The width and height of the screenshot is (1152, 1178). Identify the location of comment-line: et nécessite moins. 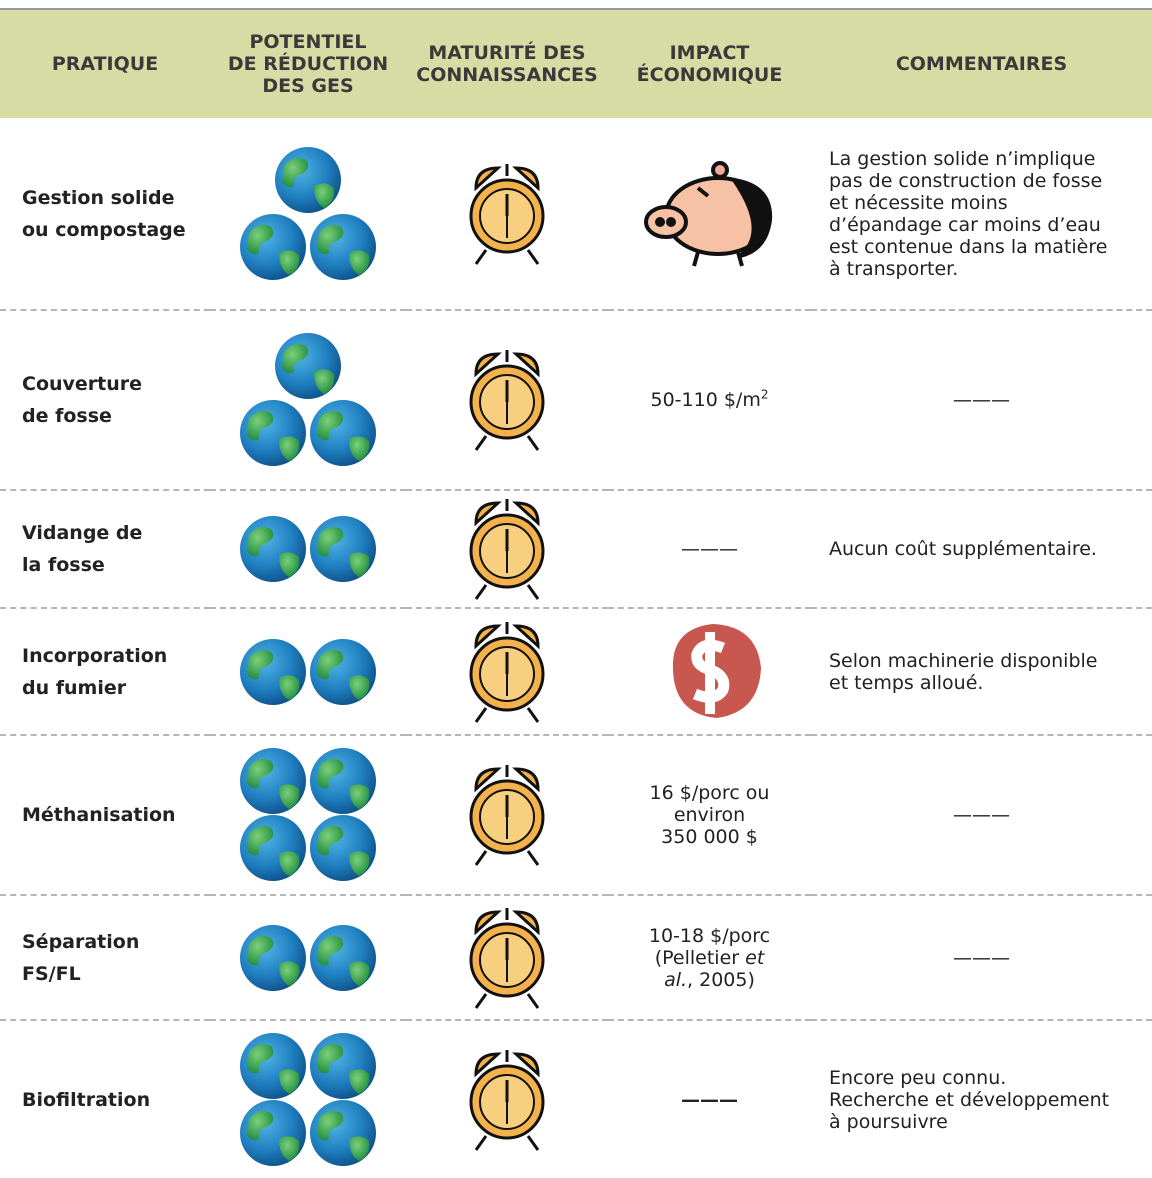
(918, 202).